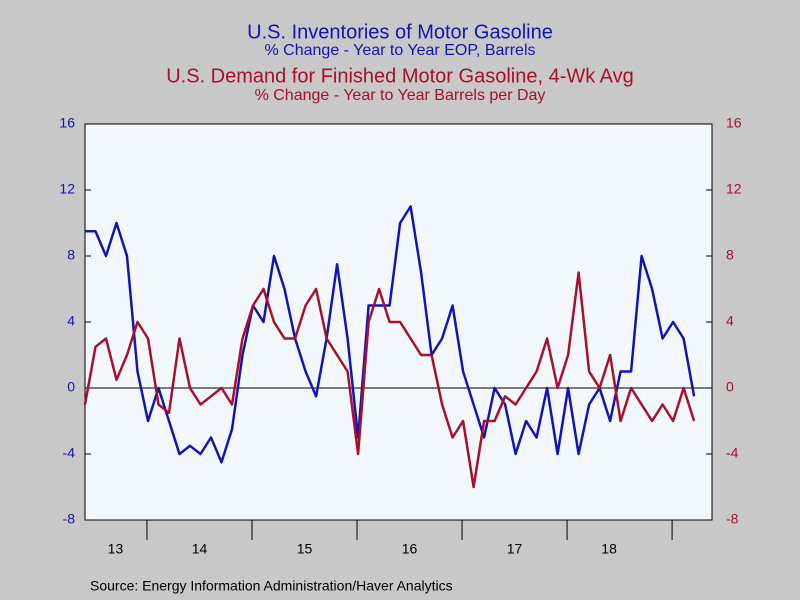  What do you see at coordinates (305, 549) in the screenshot?
I see `x-tick-label: 15` at bounding box center [305, 549].